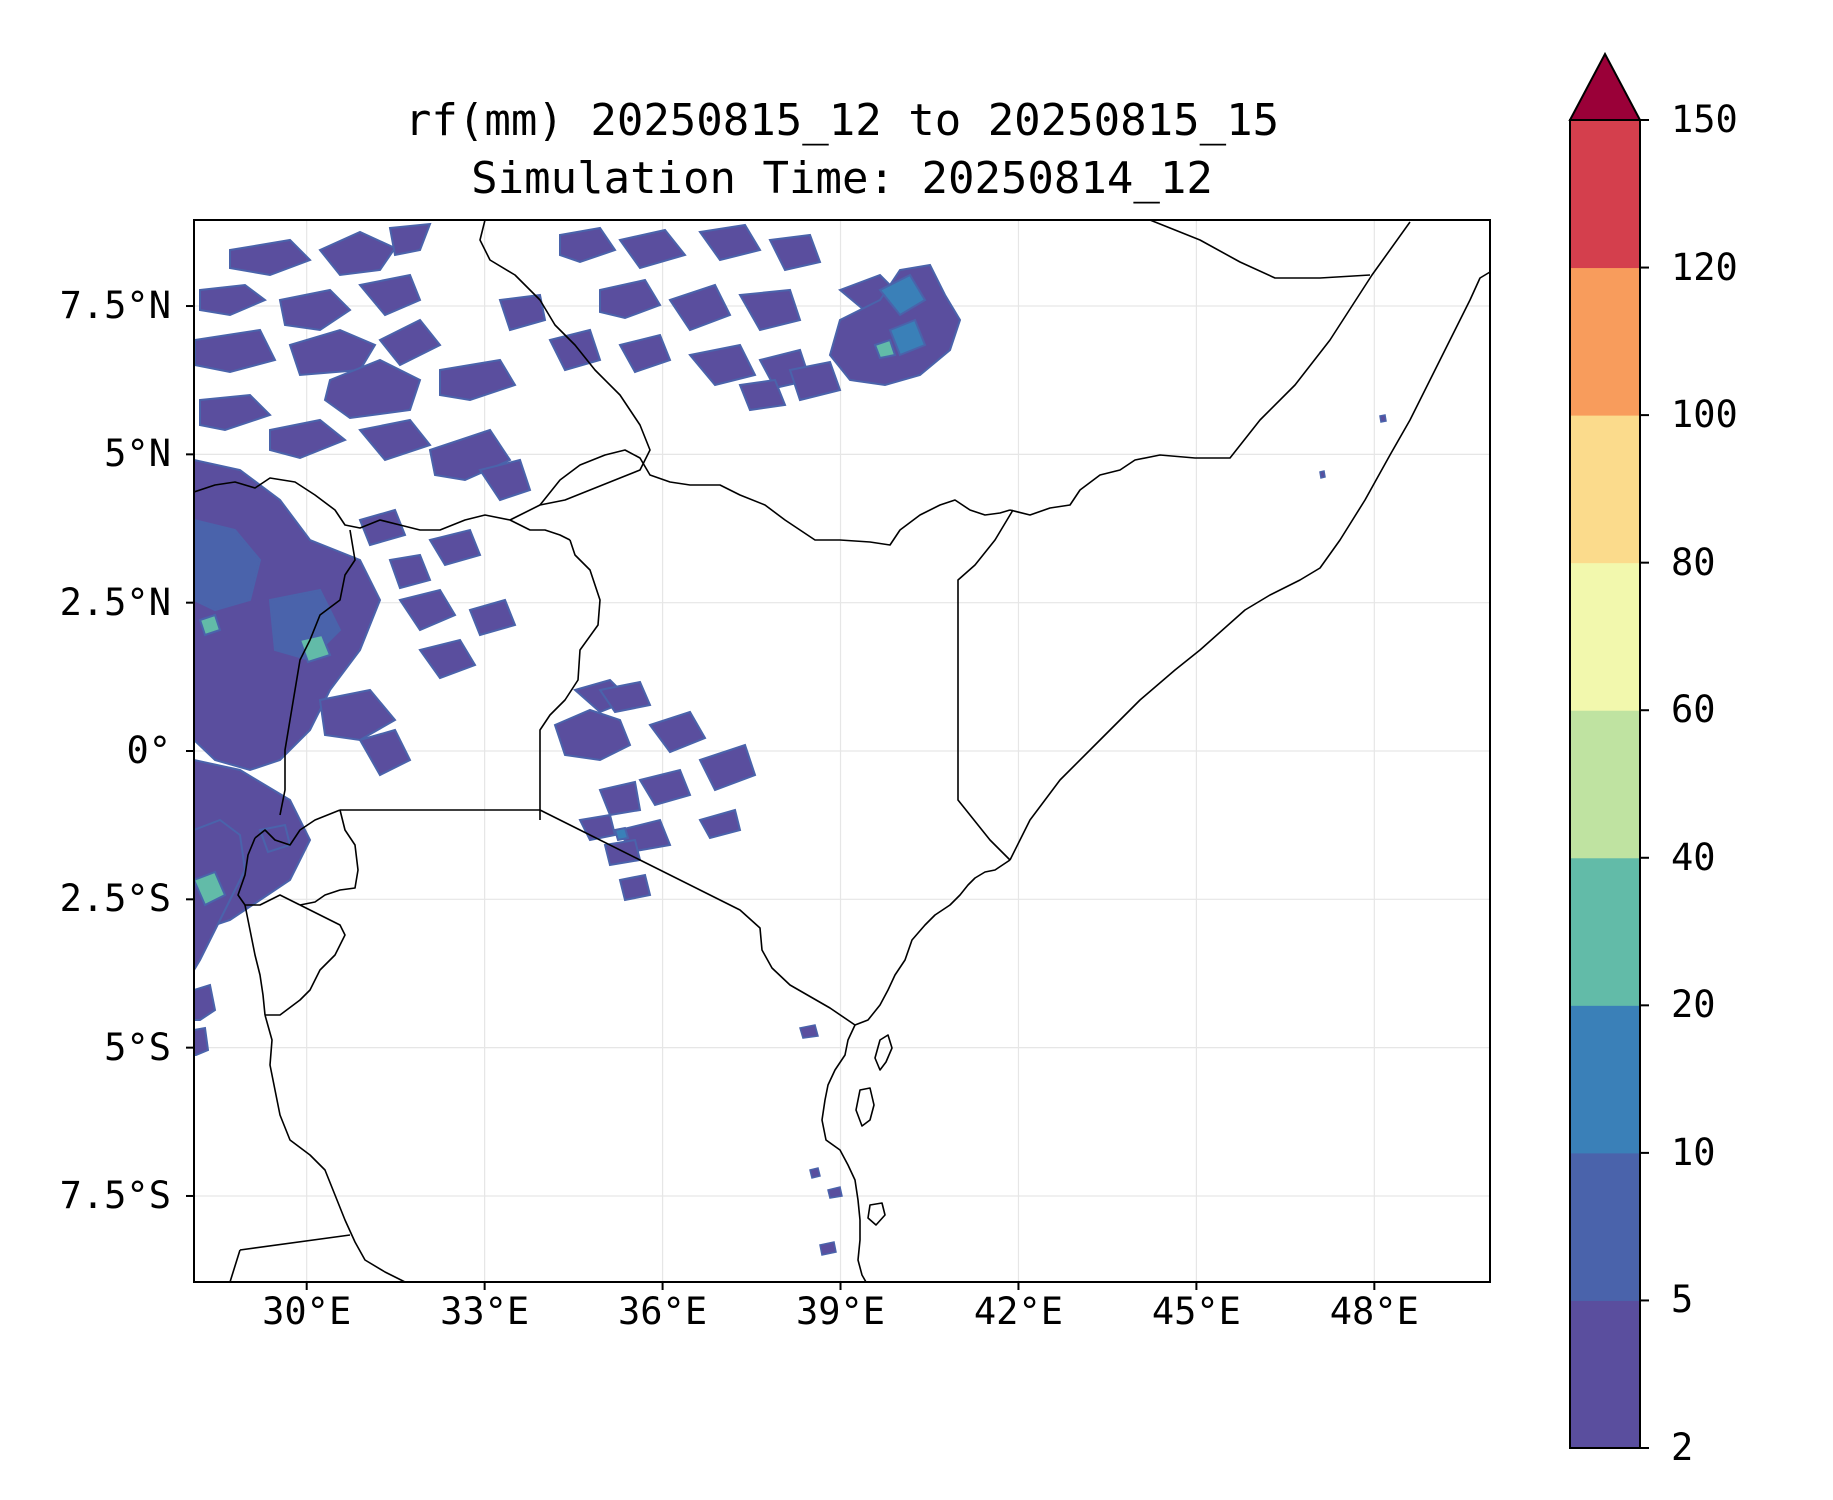  I want to click on latitude-tick-label: 0°, so click(148, 750).